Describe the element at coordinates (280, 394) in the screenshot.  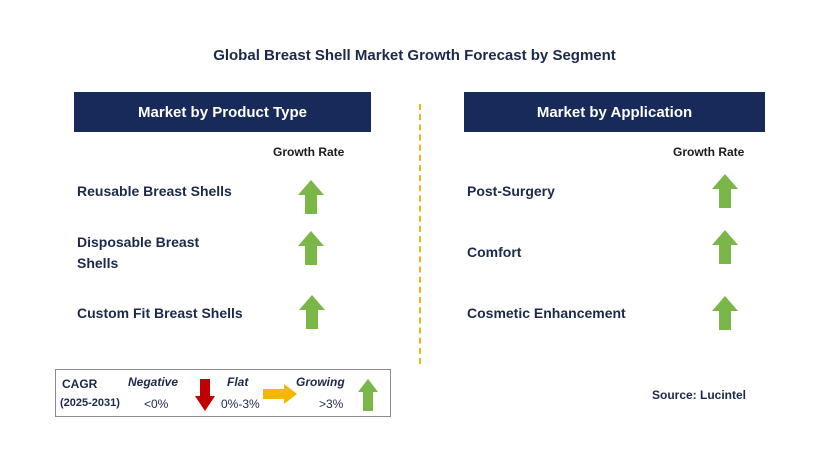
I see `flat-arrow-icon` at that location.